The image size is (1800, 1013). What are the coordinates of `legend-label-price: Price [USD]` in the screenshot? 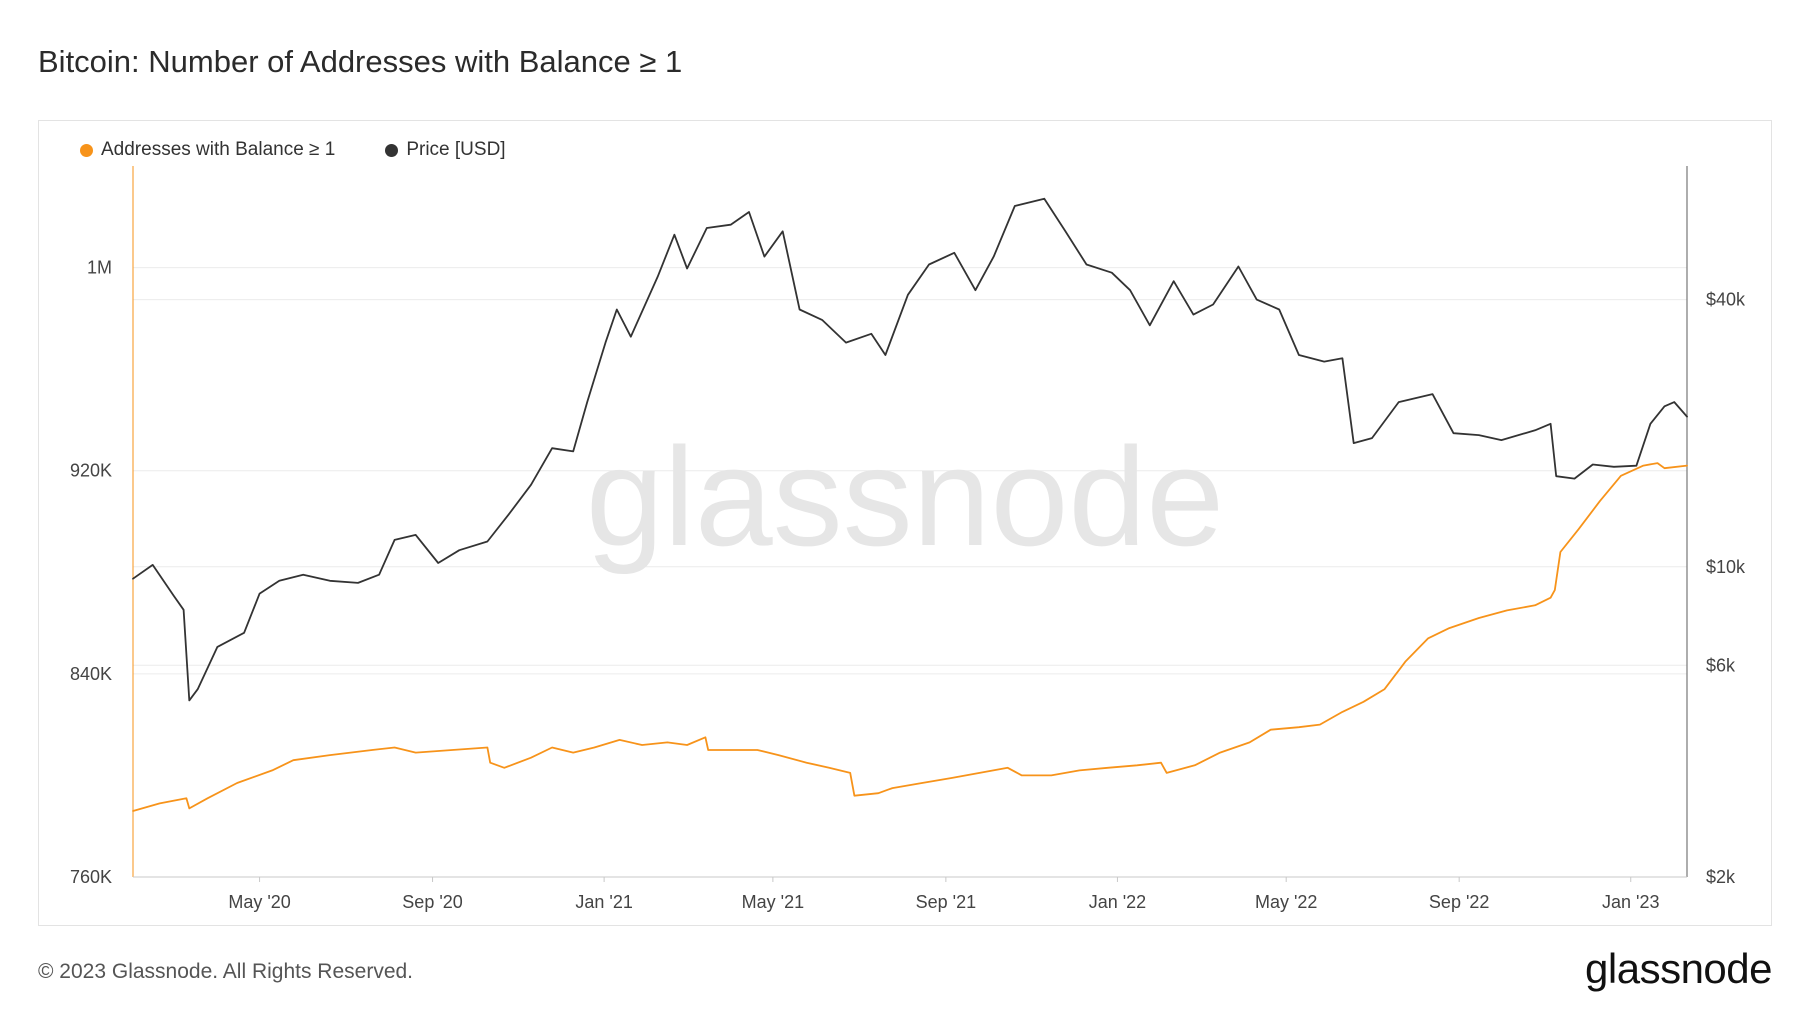 It's located at (456, 149).